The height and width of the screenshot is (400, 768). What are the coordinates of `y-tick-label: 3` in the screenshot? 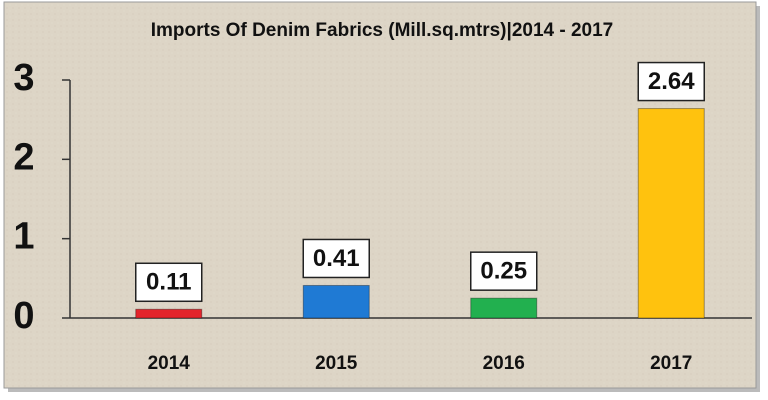 It's located at (23, 78).